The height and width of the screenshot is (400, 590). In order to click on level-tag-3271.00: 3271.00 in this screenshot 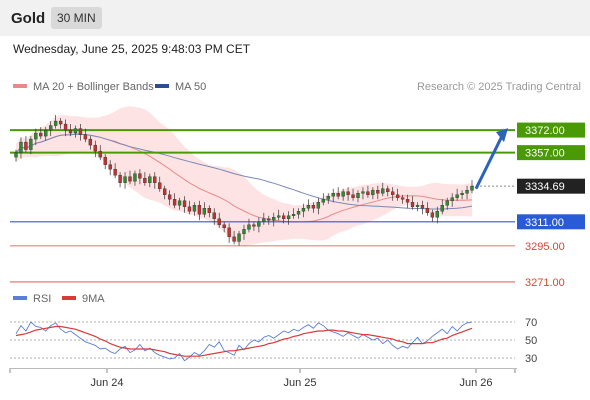, I will do `click(545, 283)`.